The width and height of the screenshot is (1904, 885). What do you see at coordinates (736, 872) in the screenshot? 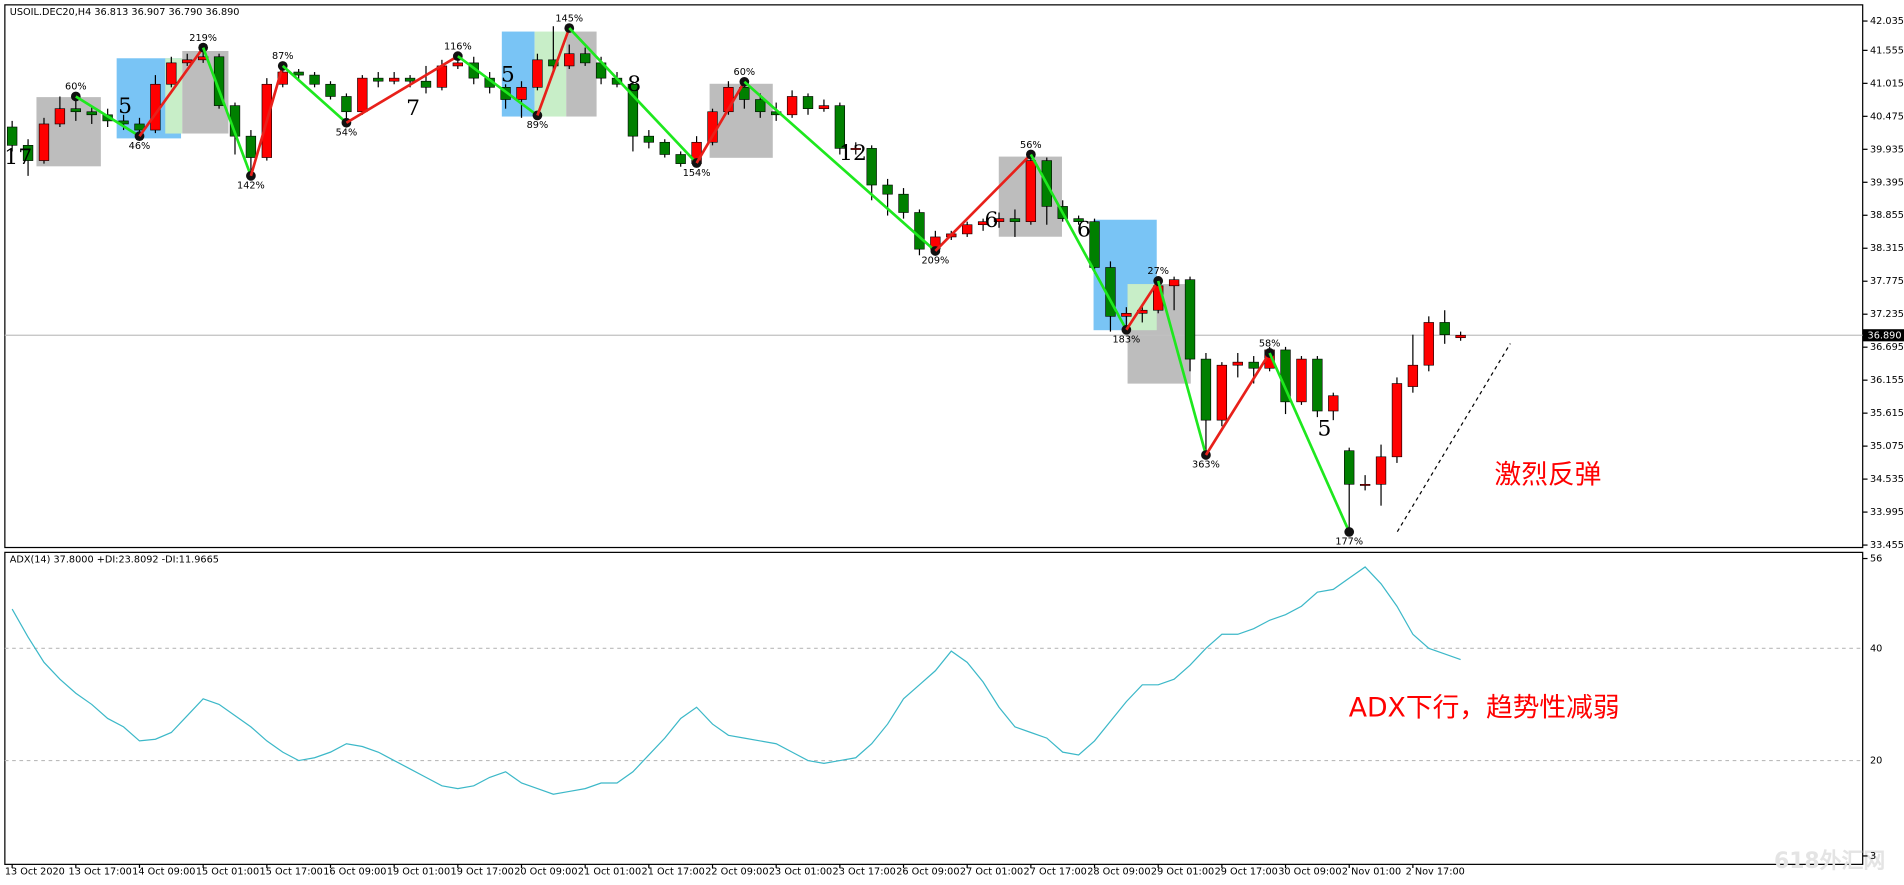
I see `x-tick-label: 22 Oct 09:00` at bounding box center [736, 872].